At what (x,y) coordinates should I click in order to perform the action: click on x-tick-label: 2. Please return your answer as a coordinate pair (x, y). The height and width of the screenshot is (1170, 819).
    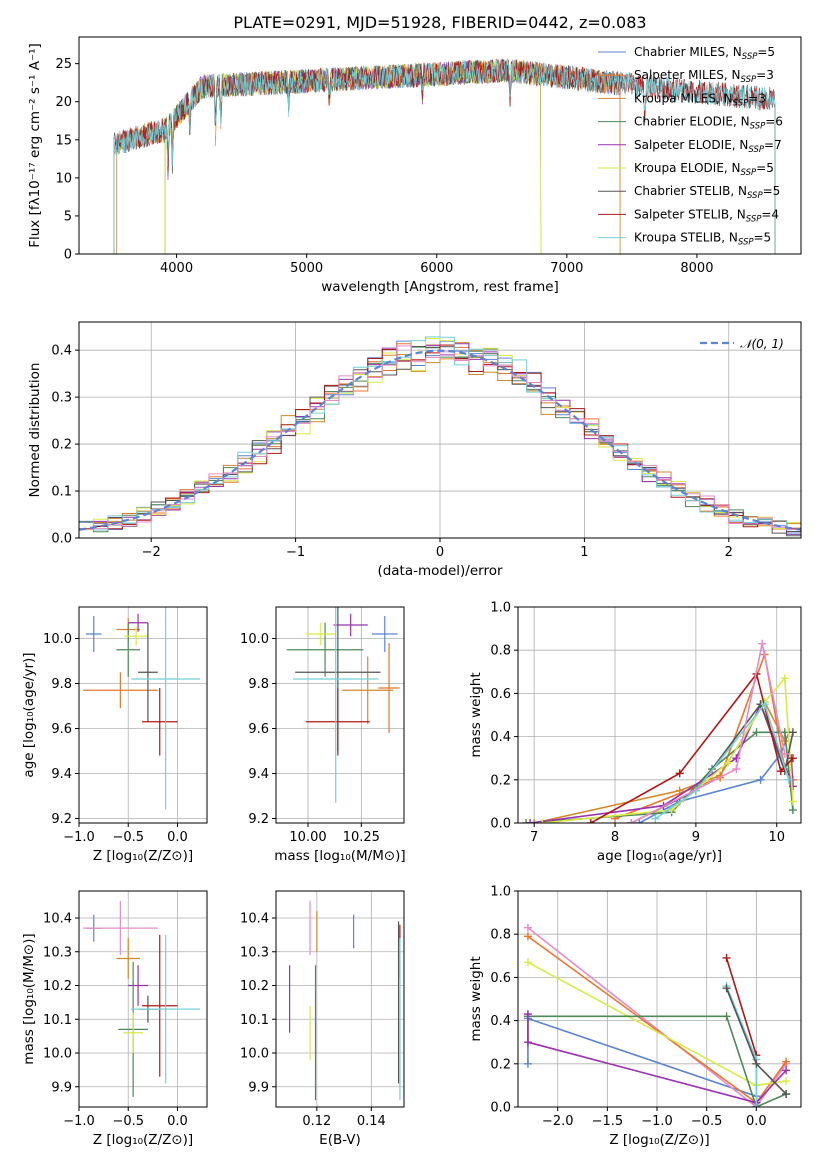
    Looking at the image, I should click on (729, 552).